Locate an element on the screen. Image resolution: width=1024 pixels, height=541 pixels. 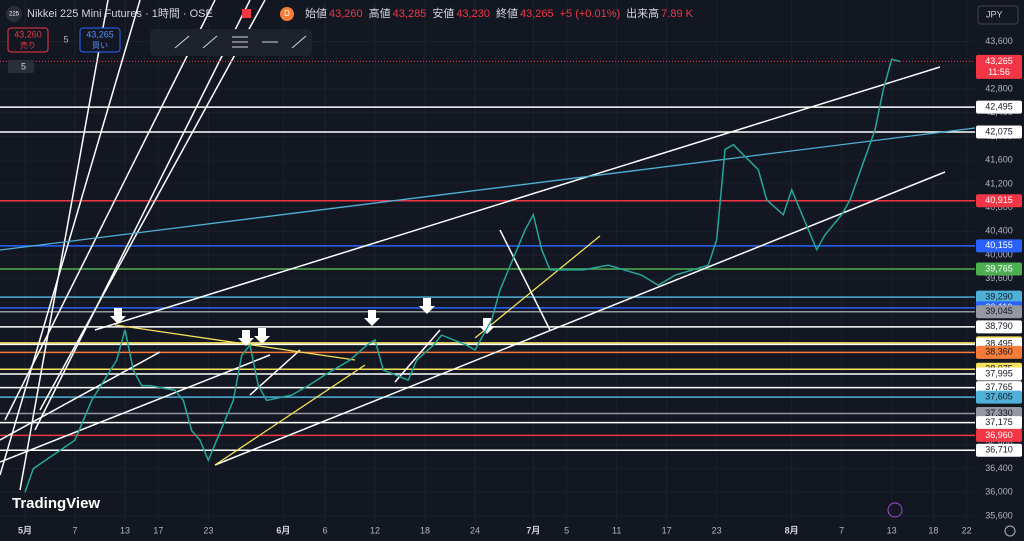
last-price-box is located at coordinates (999, 66).